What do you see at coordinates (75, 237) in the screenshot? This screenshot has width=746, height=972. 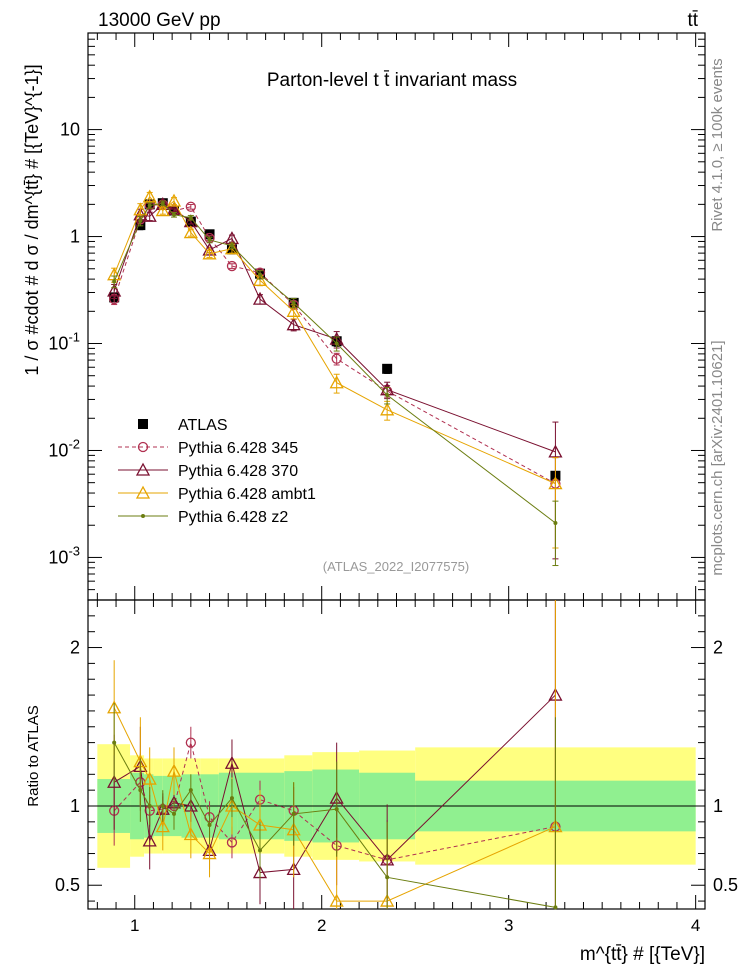 I see `y-tick-label: 1` at bounding box center [75, 237].